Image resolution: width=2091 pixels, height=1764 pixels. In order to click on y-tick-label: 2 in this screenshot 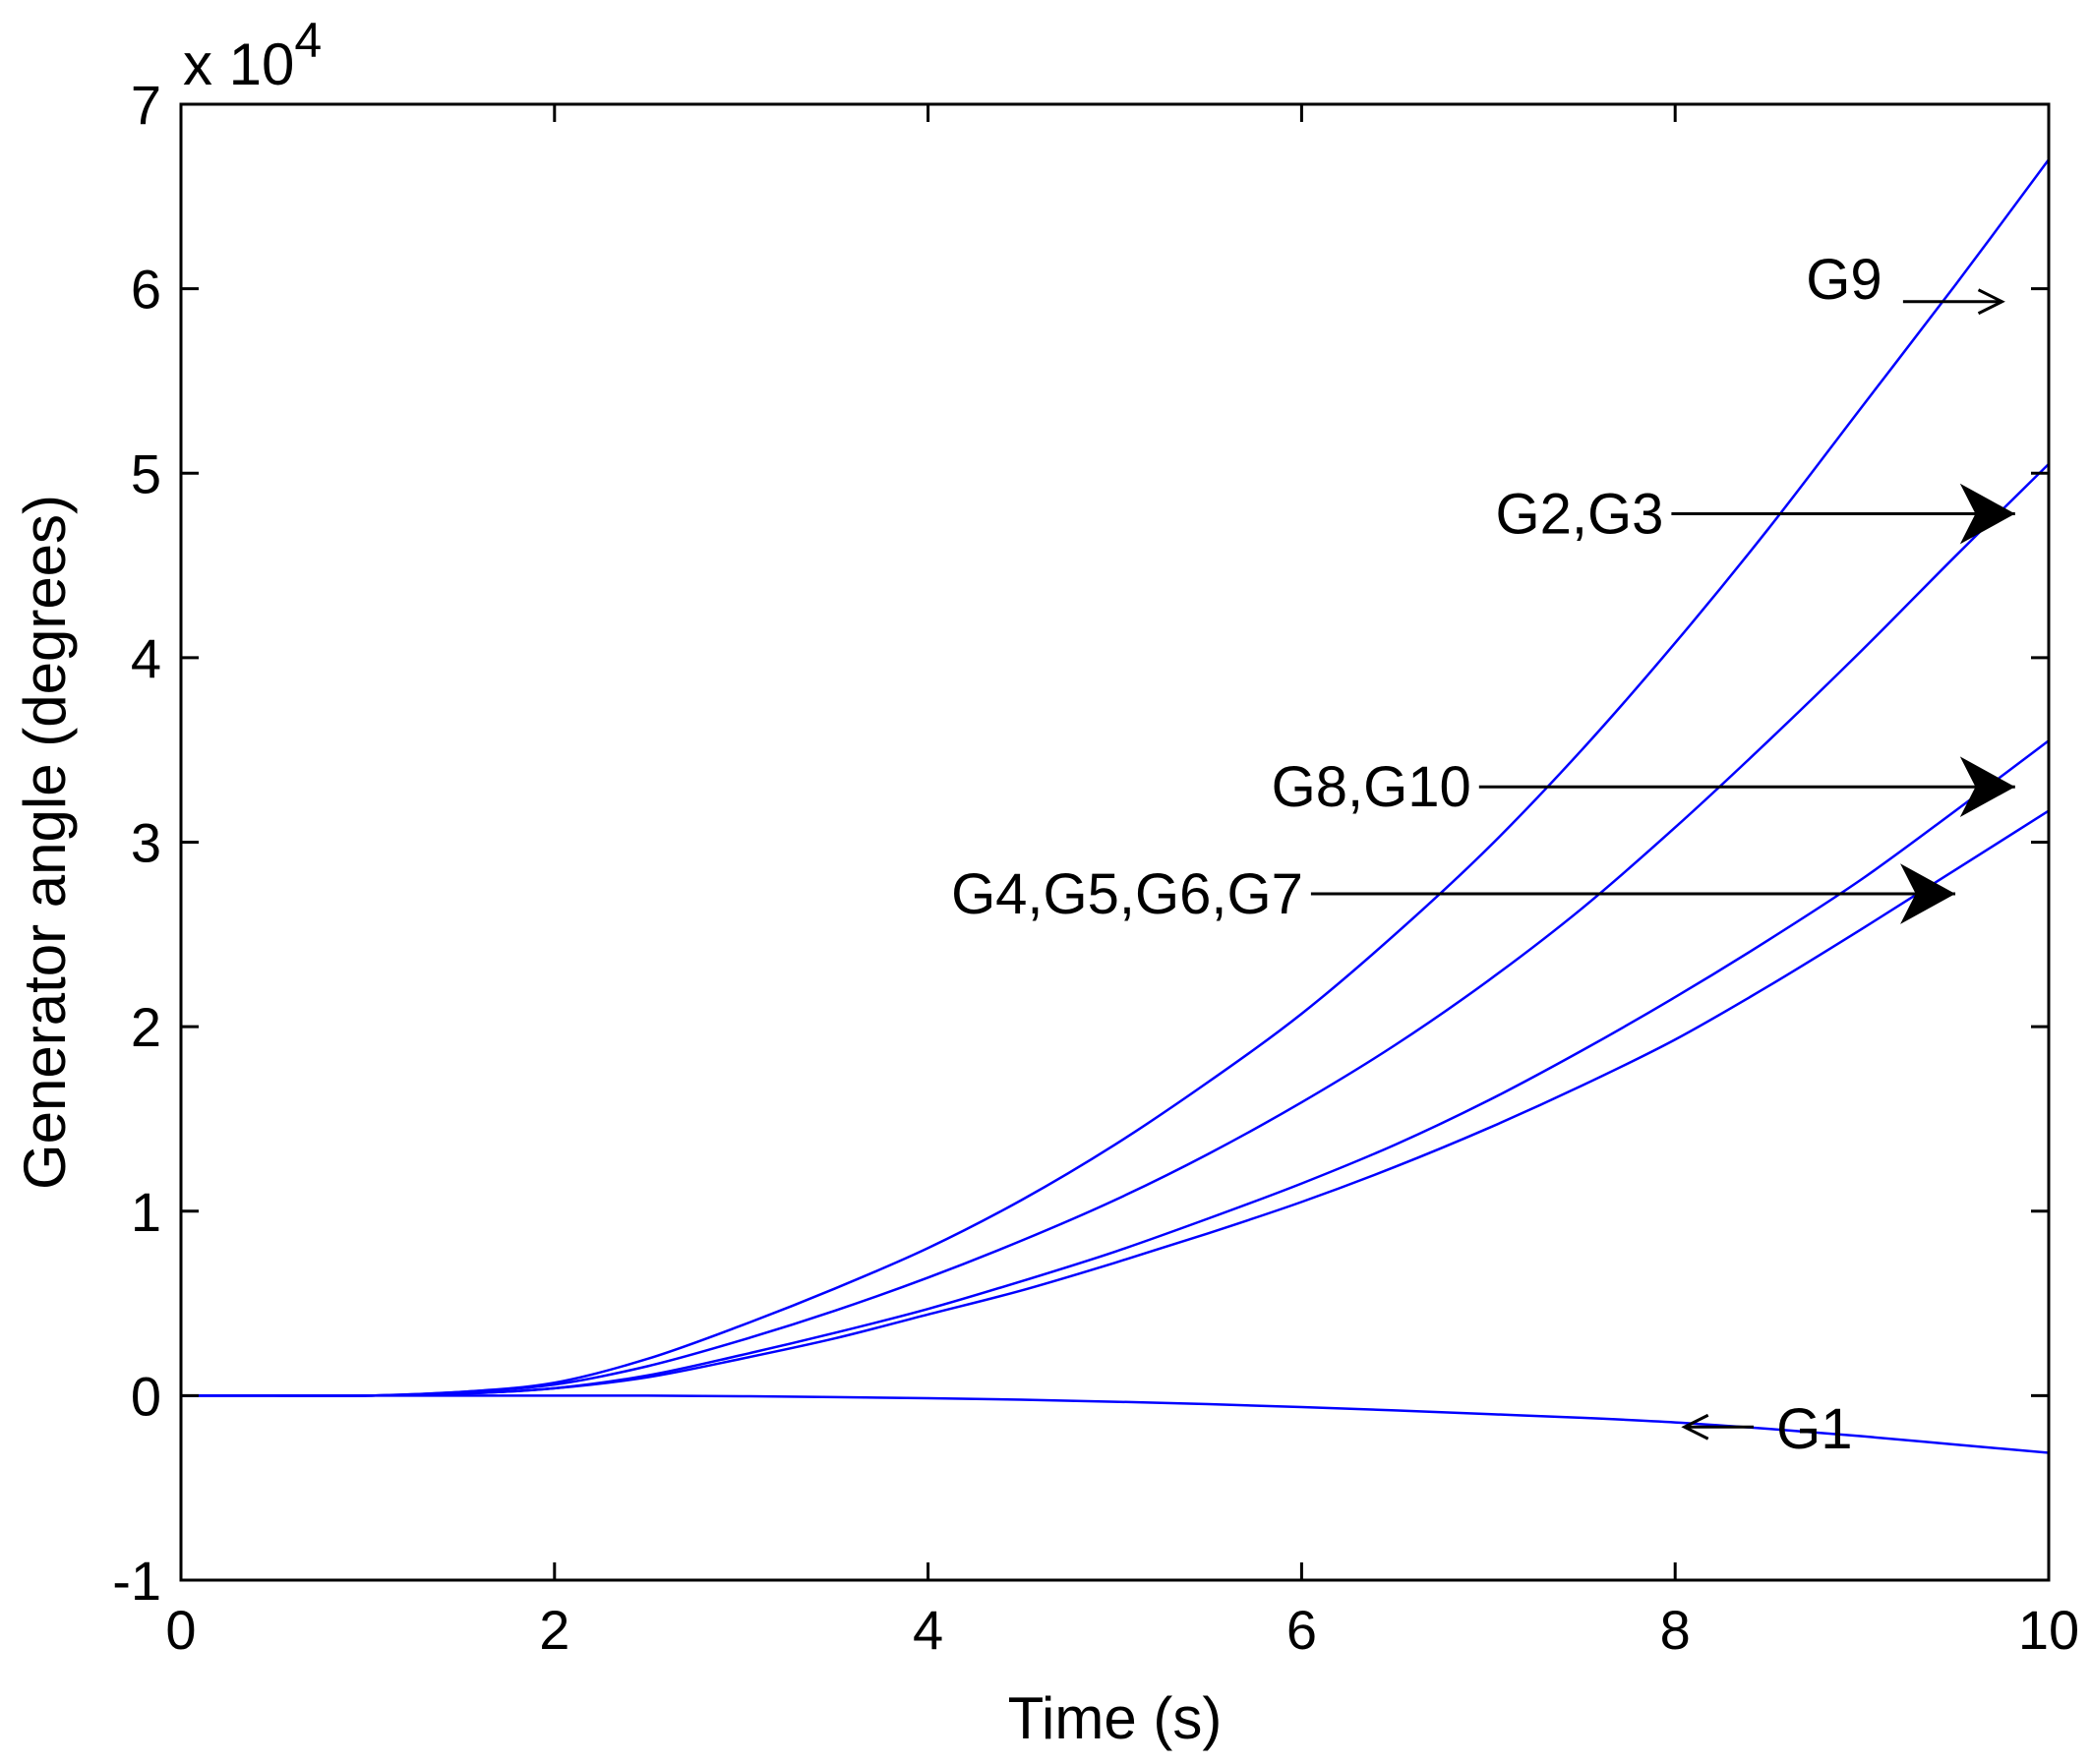, I will do `click(146, 1027)`.